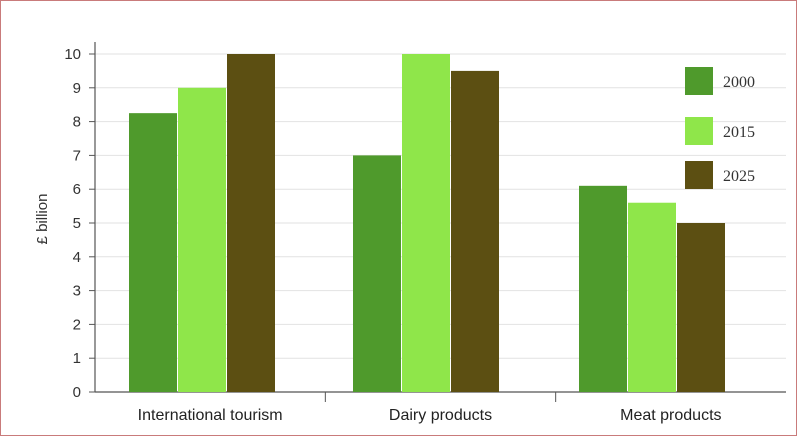 The width and height of the screenshot is (797, 436). Describe the element at coordinates (77, 223) in the screenshot. I see `y-tick-label: 5` at that location.